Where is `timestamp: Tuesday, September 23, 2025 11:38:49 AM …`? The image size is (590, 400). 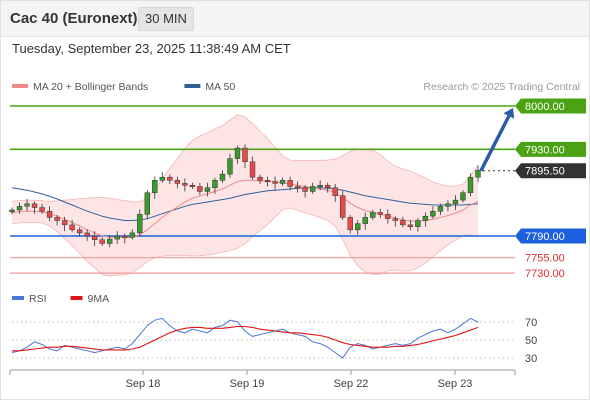 timestamp: Tuesday, September 23, 2025 11:38:49 AM … is located at coordinates (151, 48).